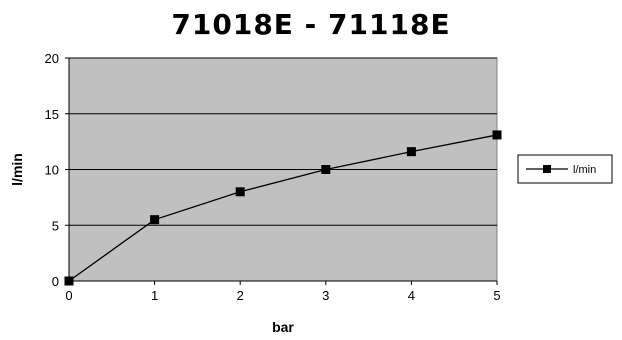 The width and height of the screenshot is (622, 340). I want to click on x-tick-label: 5, so click(496, 295).